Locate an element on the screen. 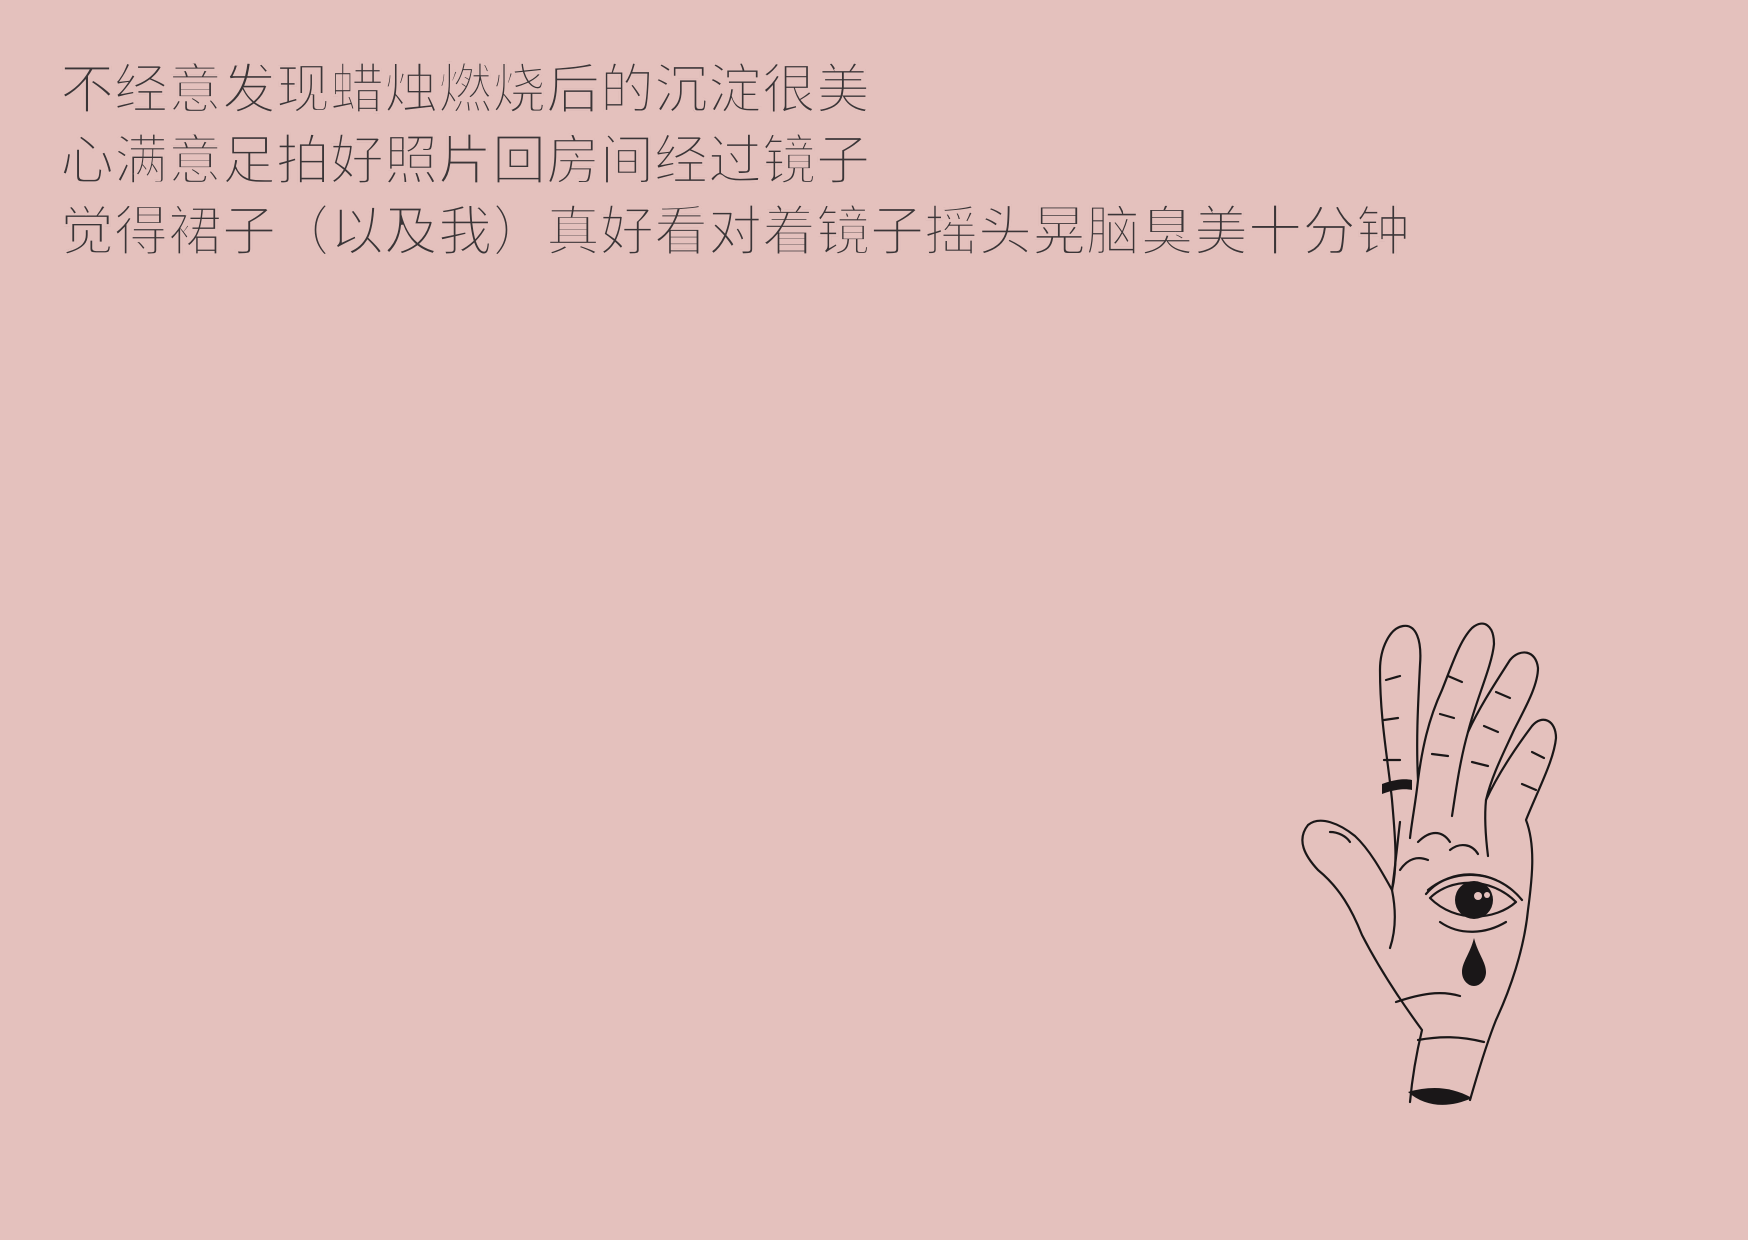 The width and height of the screenshot is (1748, 1240). poem-line-3: 觉得裙子（以及我）真好看对着镜子摇头晃脑臭美十分钟 is located at coordinates (735, 232).